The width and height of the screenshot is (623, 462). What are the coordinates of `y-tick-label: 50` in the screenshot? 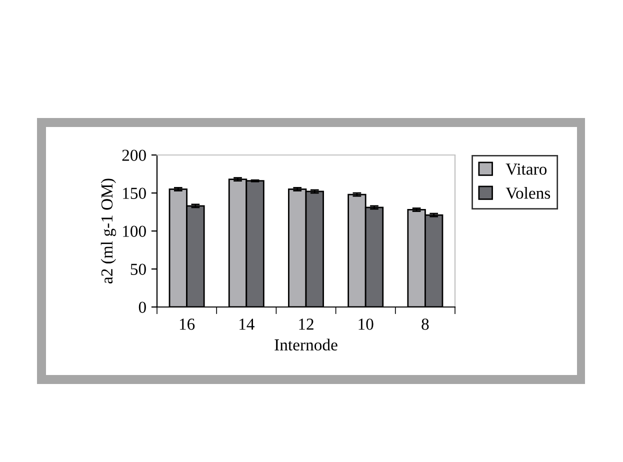 It's located at (138, 269).